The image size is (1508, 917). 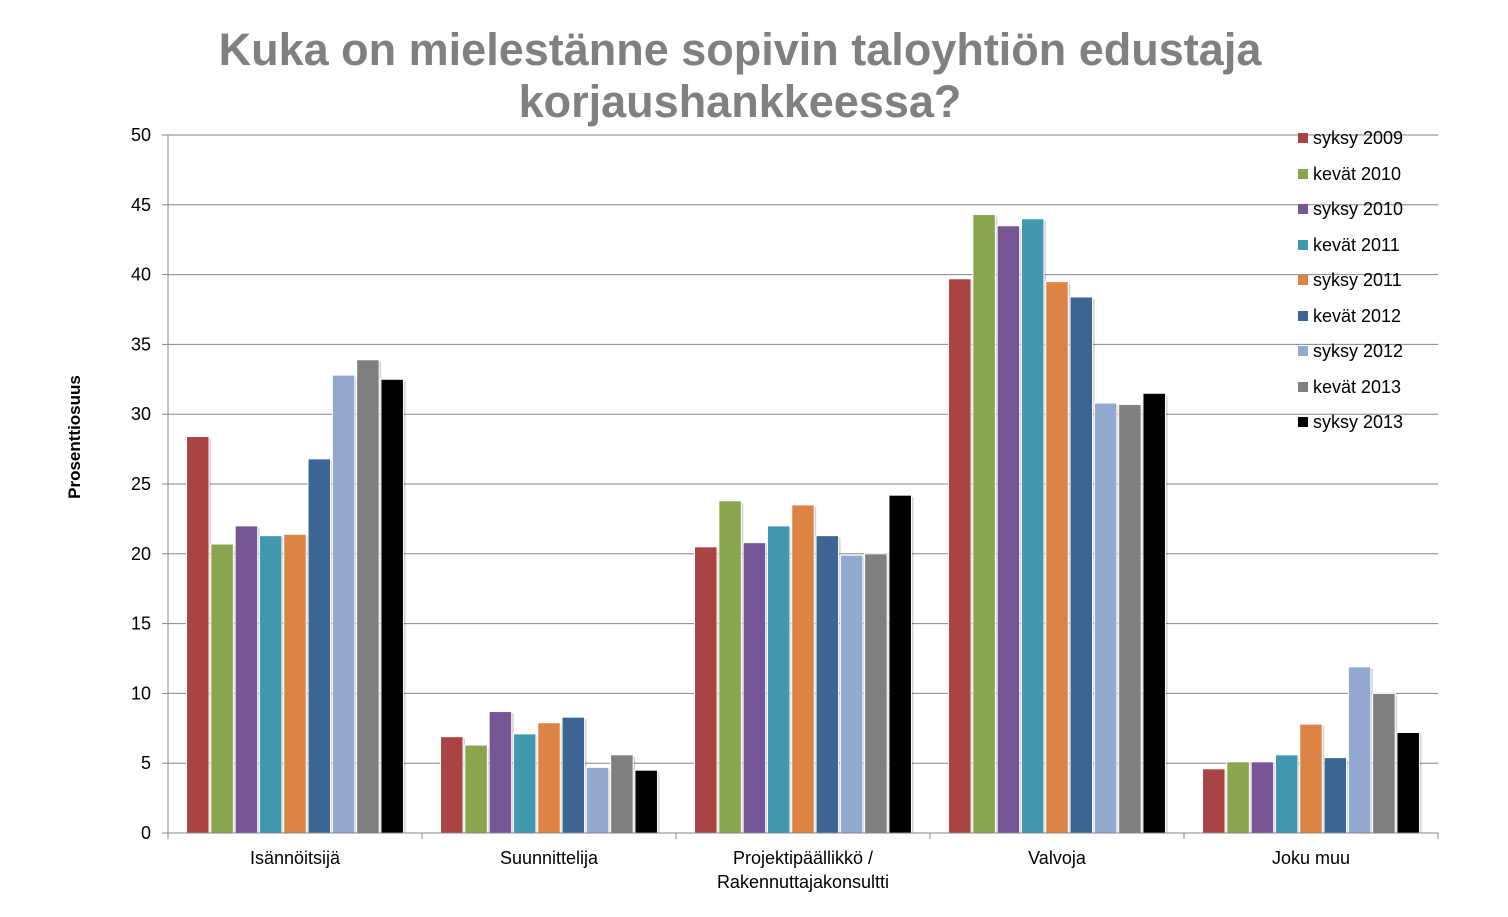 I want to click on x-tick-label-line: Isännöitsijä, so click(x=295, y=858).